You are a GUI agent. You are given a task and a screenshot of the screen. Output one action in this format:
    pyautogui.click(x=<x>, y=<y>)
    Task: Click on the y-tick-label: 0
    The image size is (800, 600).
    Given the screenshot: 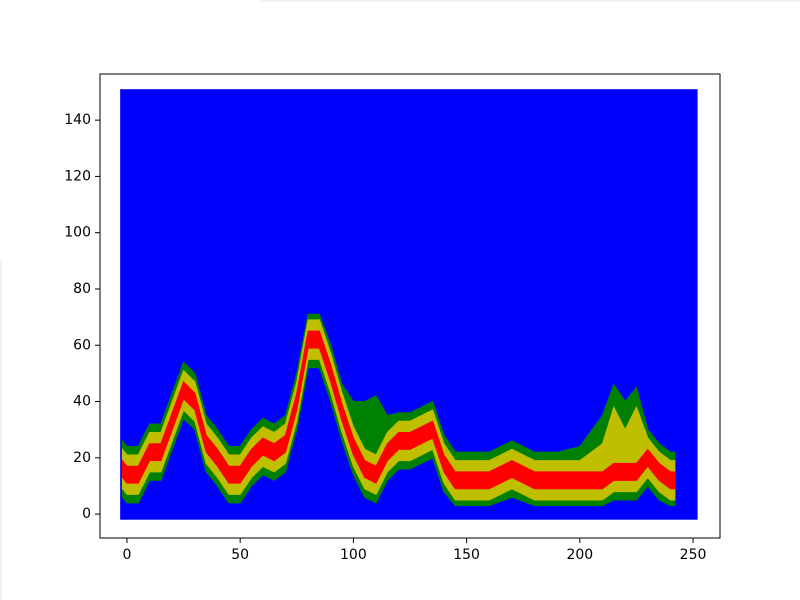 What is the action you would take?
    pyautogui.click(x=86, y=514)
    